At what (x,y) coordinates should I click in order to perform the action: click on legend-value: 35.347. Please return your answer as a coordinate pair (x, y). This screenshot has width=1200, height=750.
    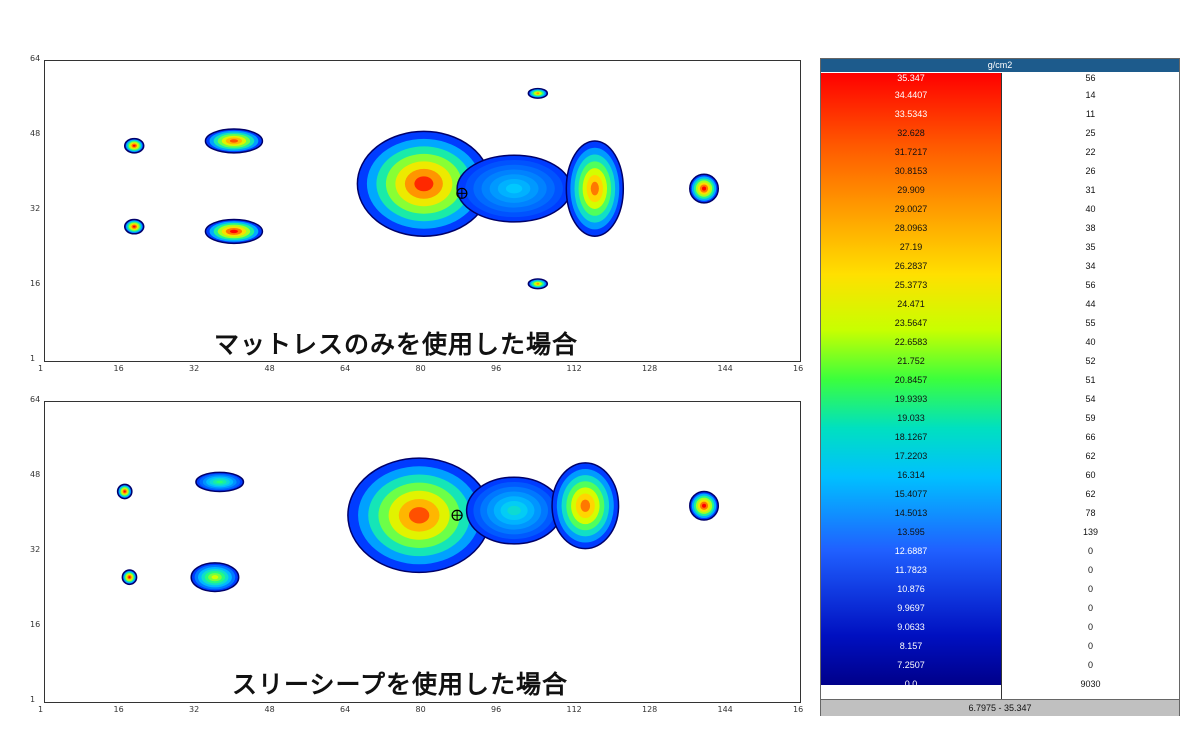
    Looking at the image, I should click on (911, 78).